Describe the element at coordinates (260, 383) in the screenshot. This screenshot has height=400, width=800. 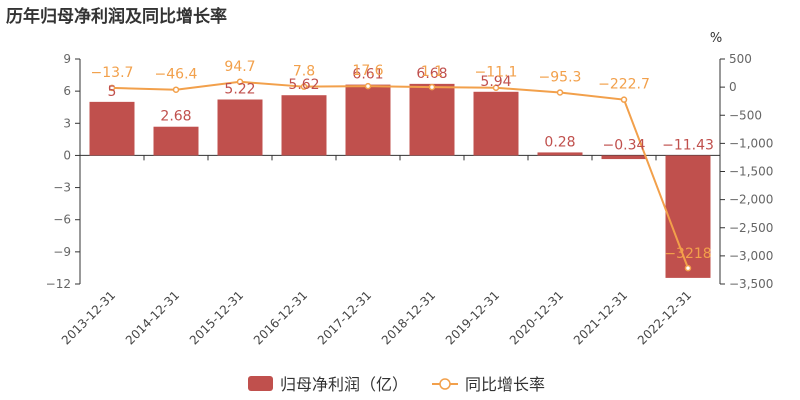
I see `legend-bar-swatch` at that location.